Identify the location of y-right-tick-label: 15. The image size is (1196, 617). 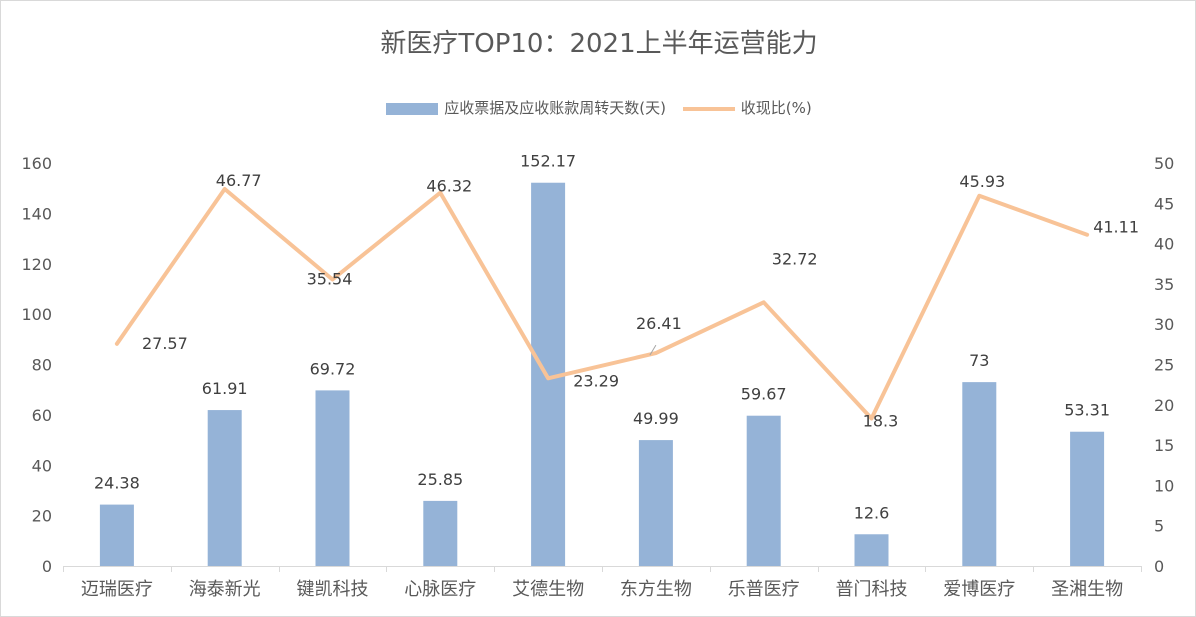
(1164, 445).